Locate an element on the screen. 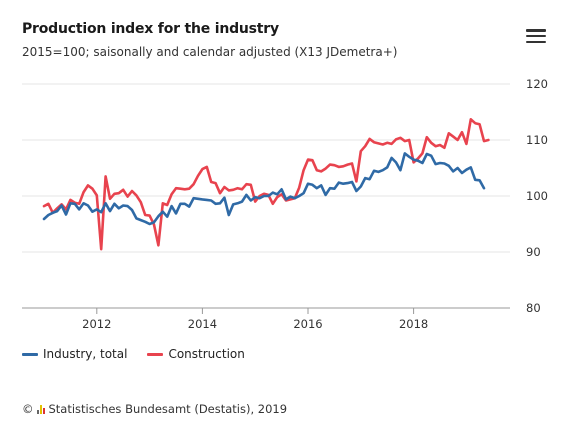  x-tick-label-2012: 2012 is located at coordinates (96, 324).